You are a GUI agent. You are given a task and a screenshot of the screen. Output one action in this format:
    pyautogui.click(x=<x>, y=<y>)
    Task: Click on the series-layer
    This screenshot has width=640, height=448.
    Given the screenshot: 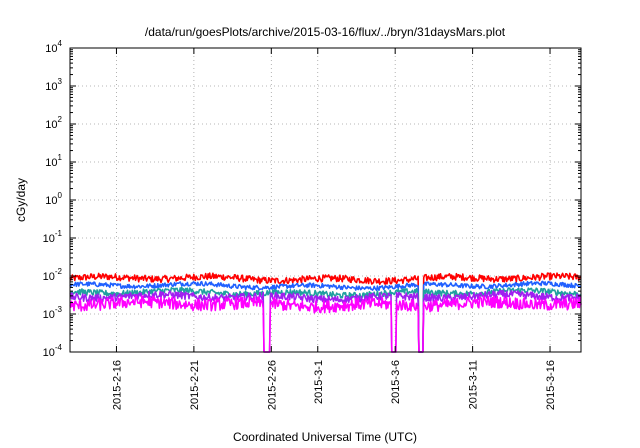 What is the action you would take?
    pyautogui.click(x=325, y=312)
    